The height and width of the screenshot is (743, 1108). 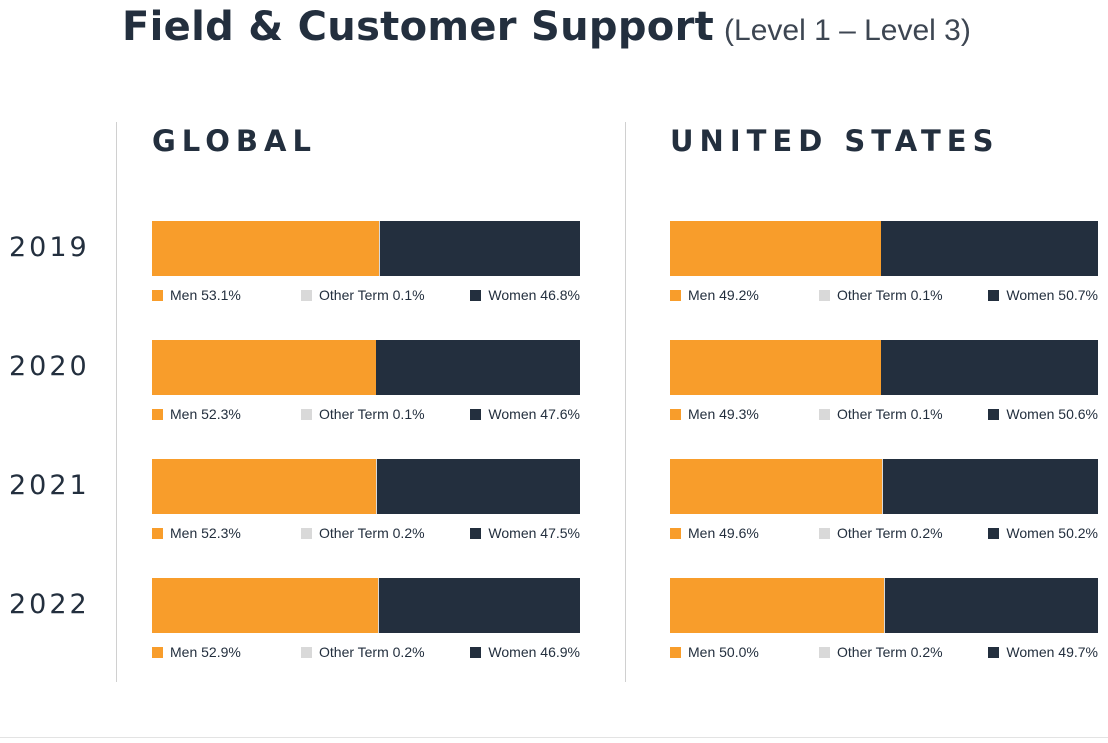 I want to click on bottom-rule, so click(x=554, y=737).